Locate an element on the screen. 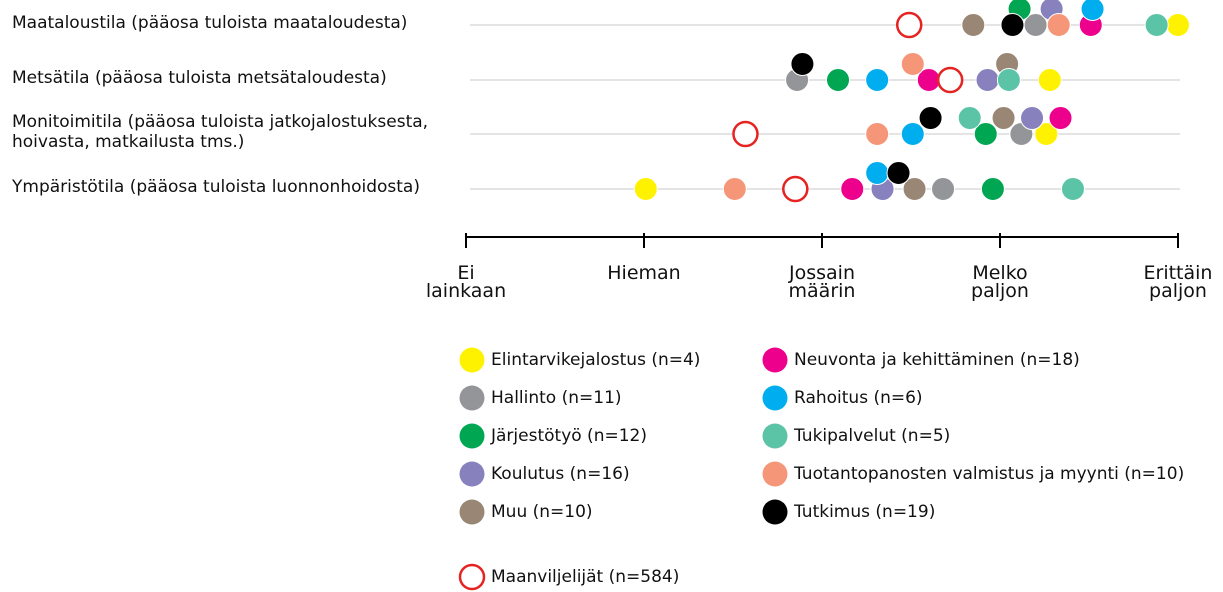  legend-label: Maanviljelijät (n=584) is located at coordinates (585, 577).